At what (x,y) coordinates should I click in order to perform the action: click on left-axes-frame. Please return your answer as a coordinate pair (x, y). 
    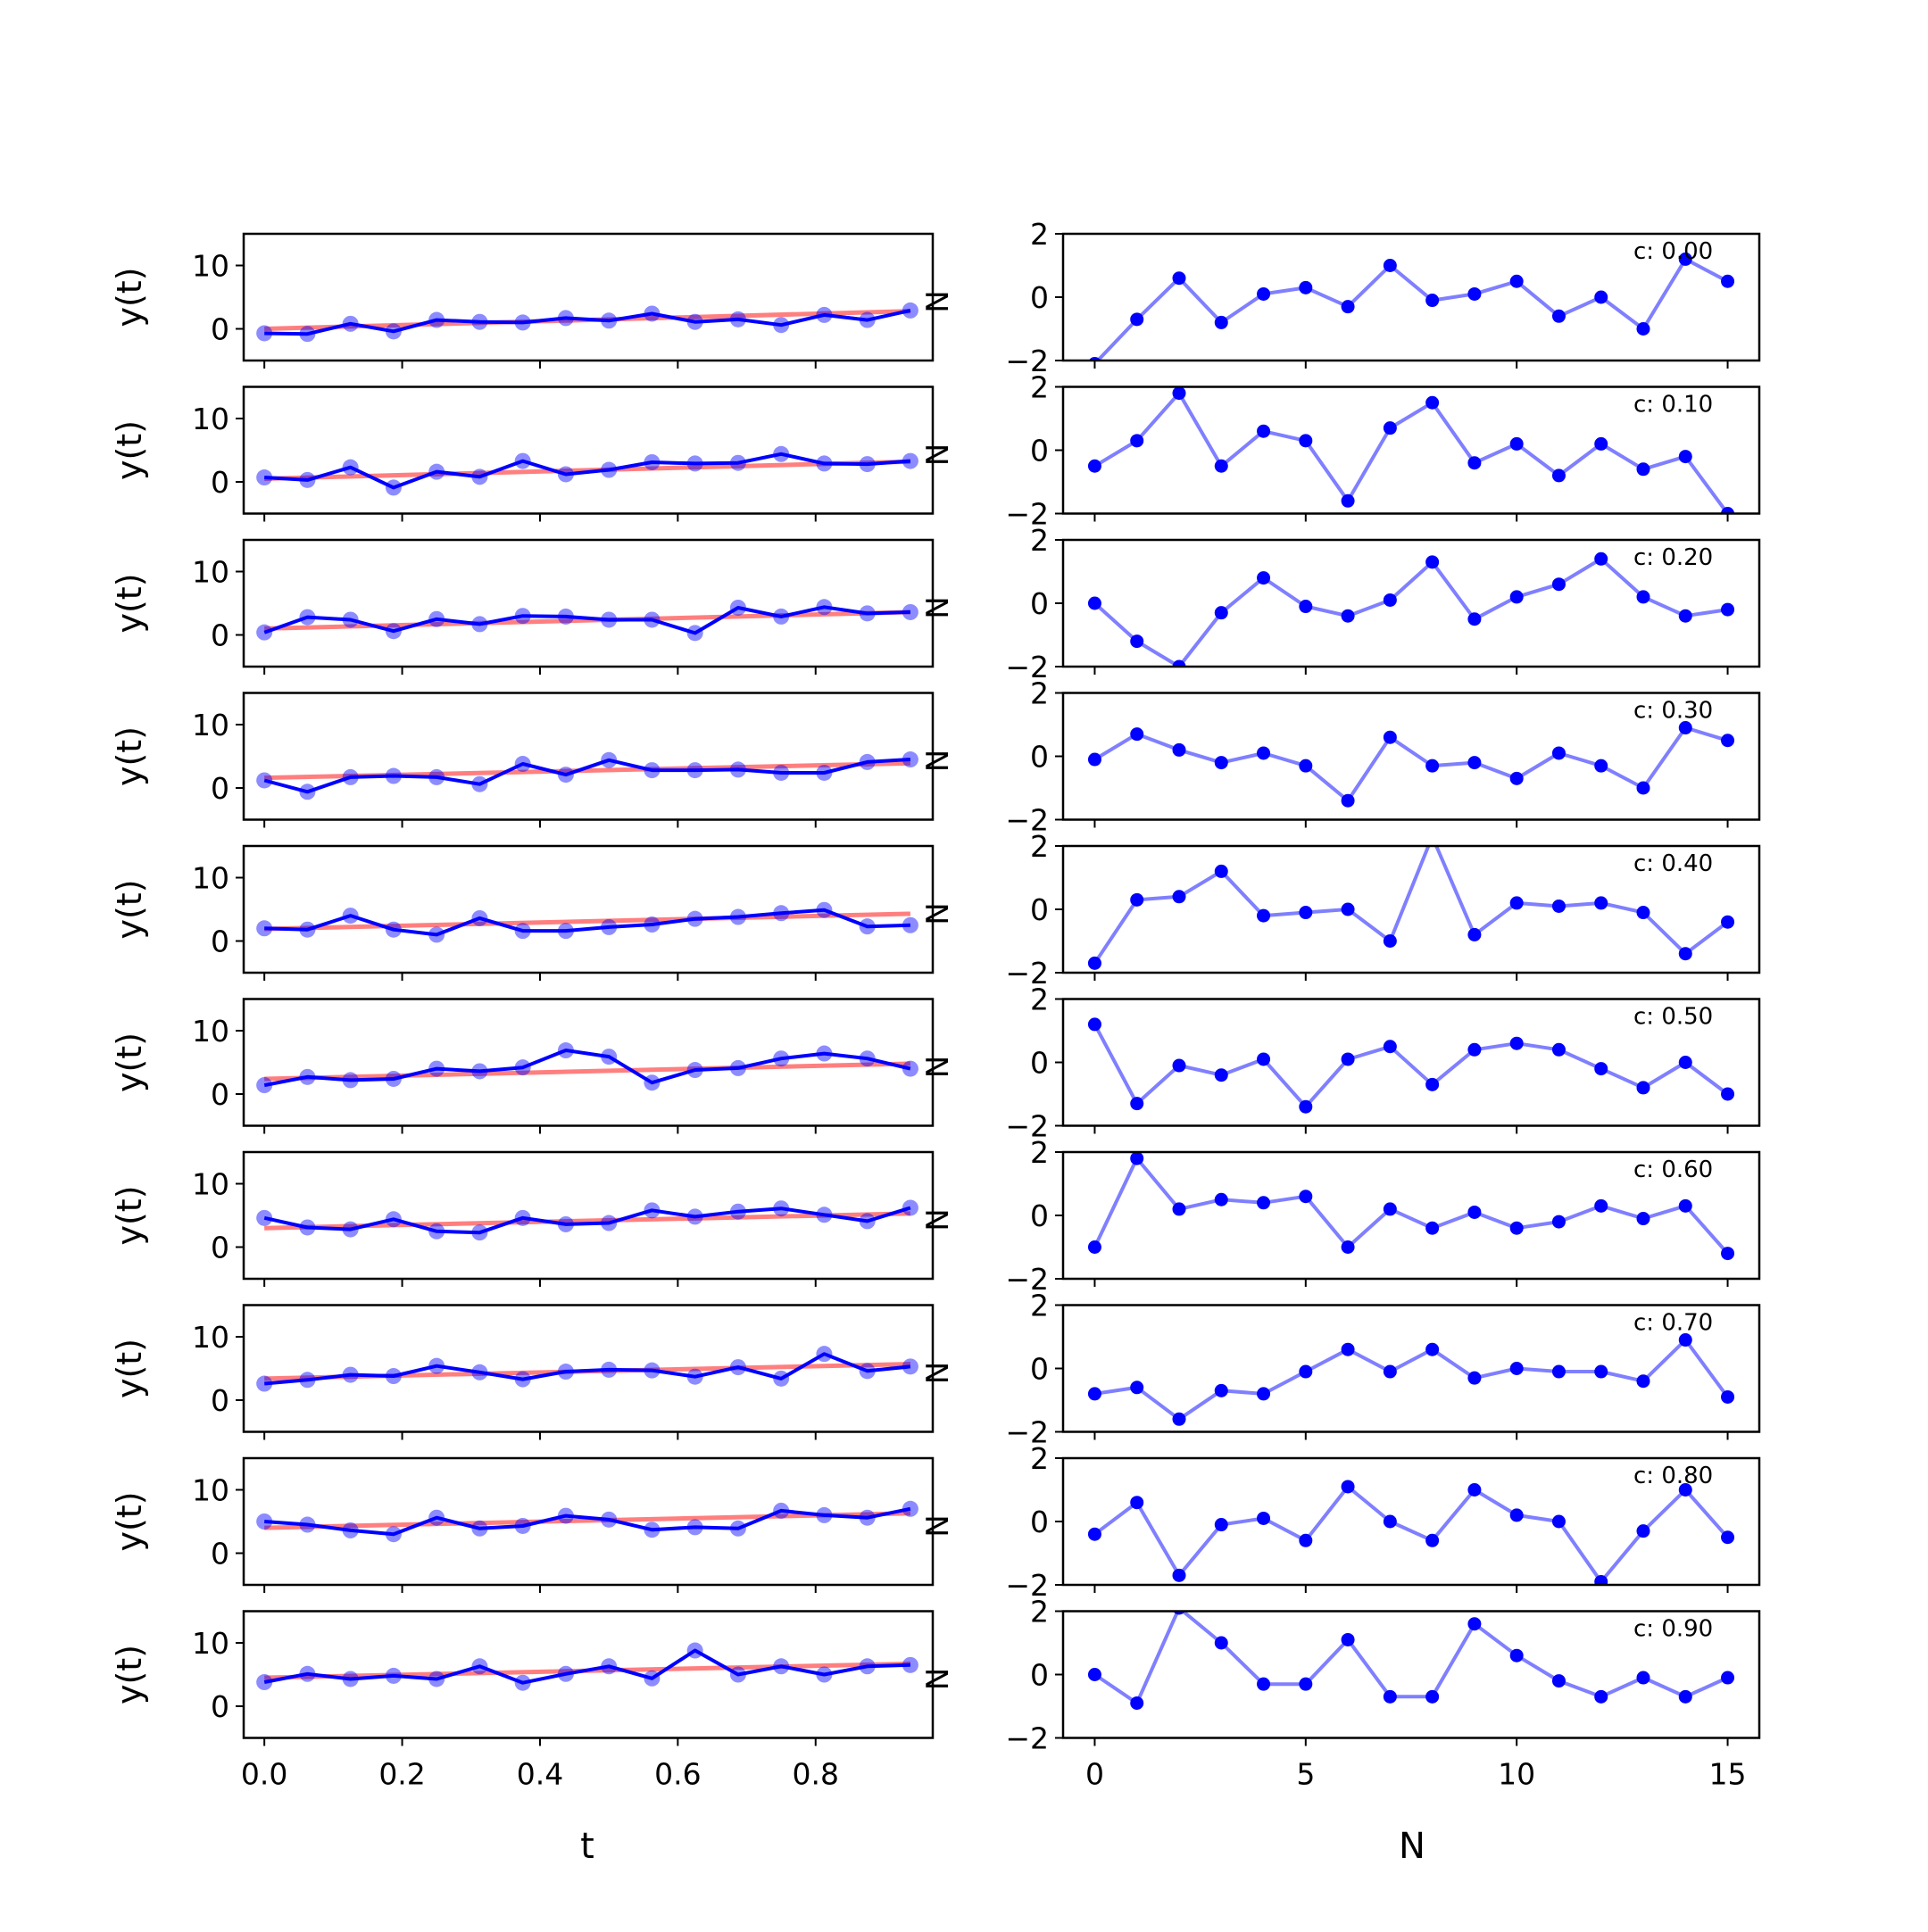
    Looking at the image, I should click on (588, 1368).